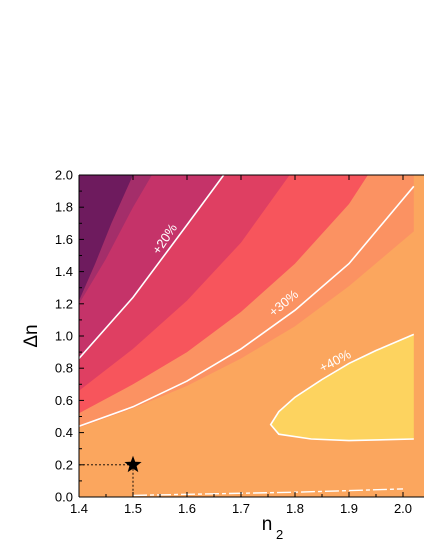  Describe the element at coordinates (64, 432) in the screenshot. I see `y-tick-label-2: 0.4` at that location.